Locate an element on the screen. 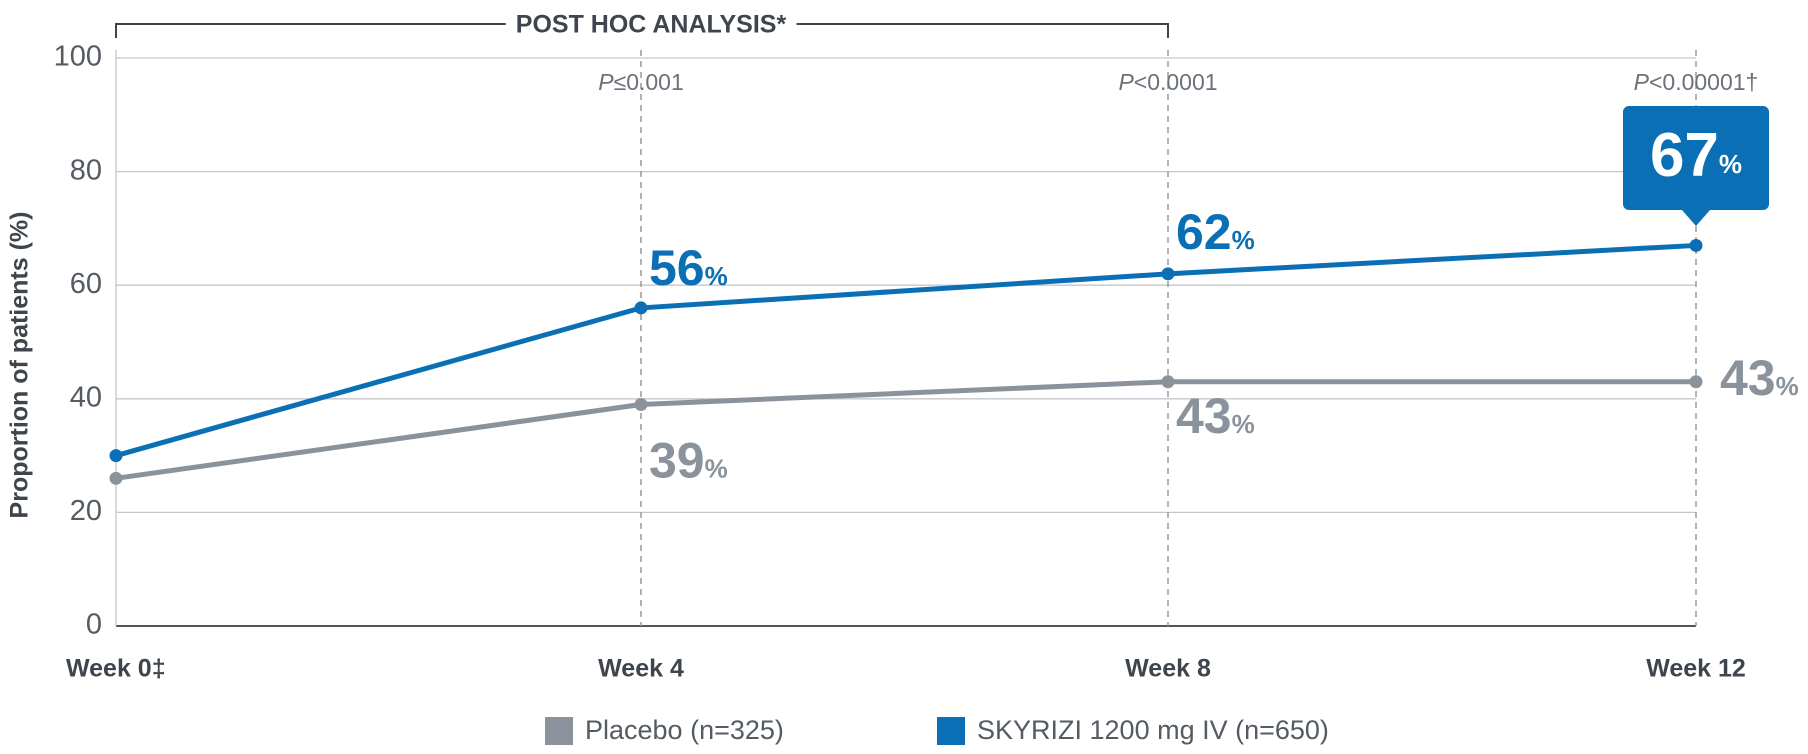  y-tick-label: 80 is located at coordinates (86, 170).